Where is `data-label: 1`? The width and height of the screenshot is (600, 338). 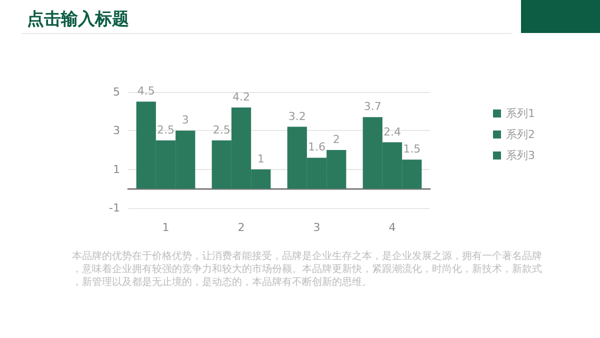
data-label: 1 is located at coordinates (260, 159).